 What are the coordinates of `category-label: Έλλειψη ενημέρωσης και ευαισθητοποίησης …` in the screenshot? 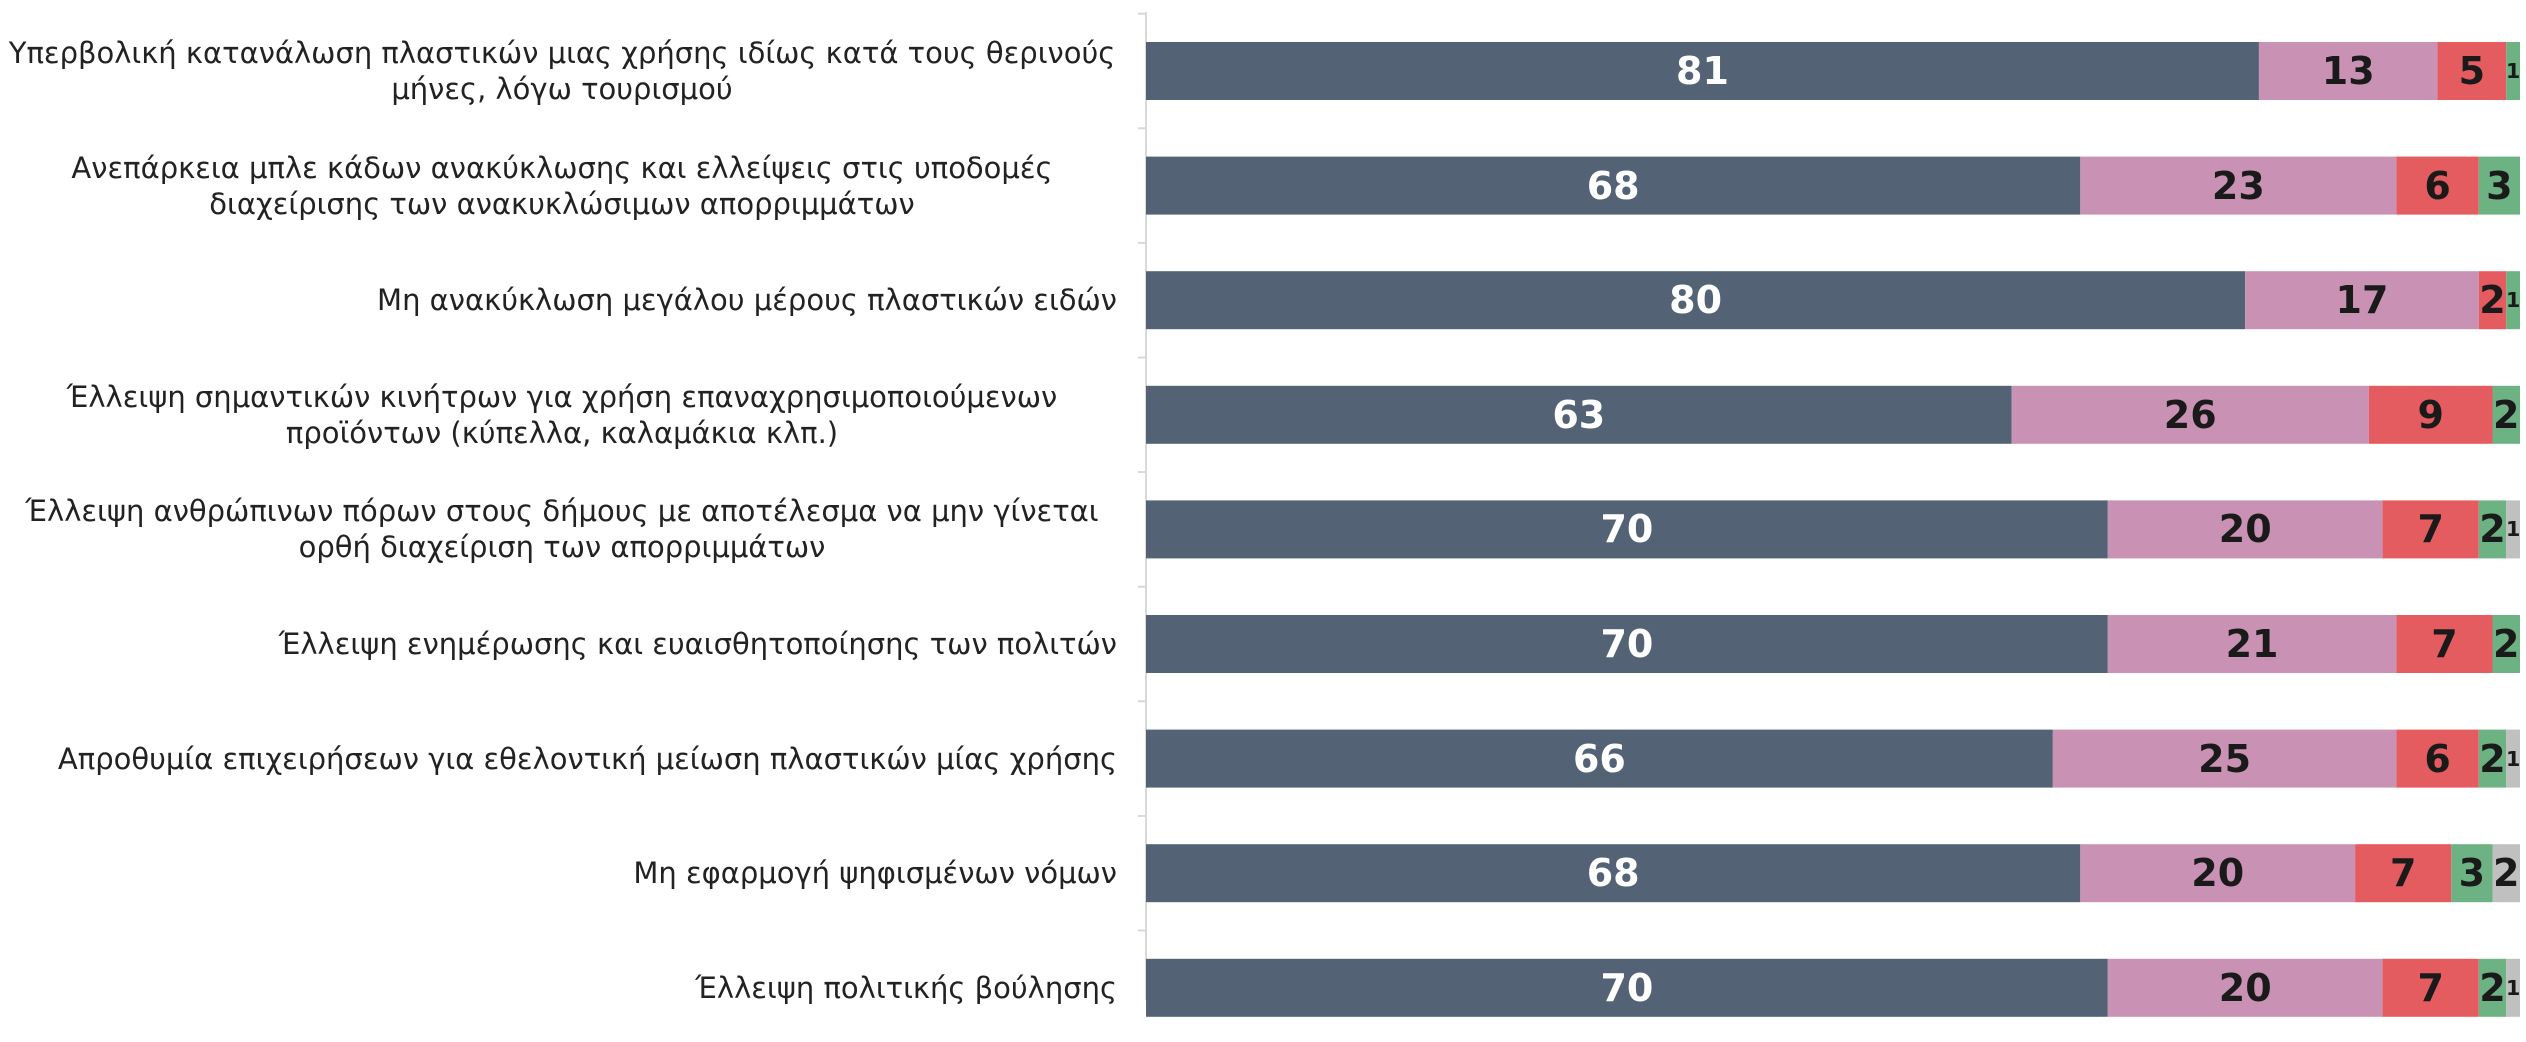 It's located at (562, 644).